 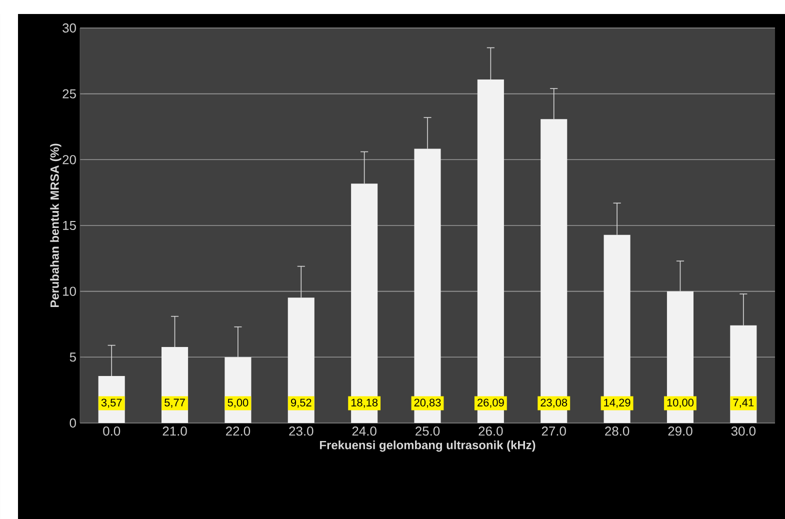 I want to click on data-label: 20,83, so click(x=427, y=403).